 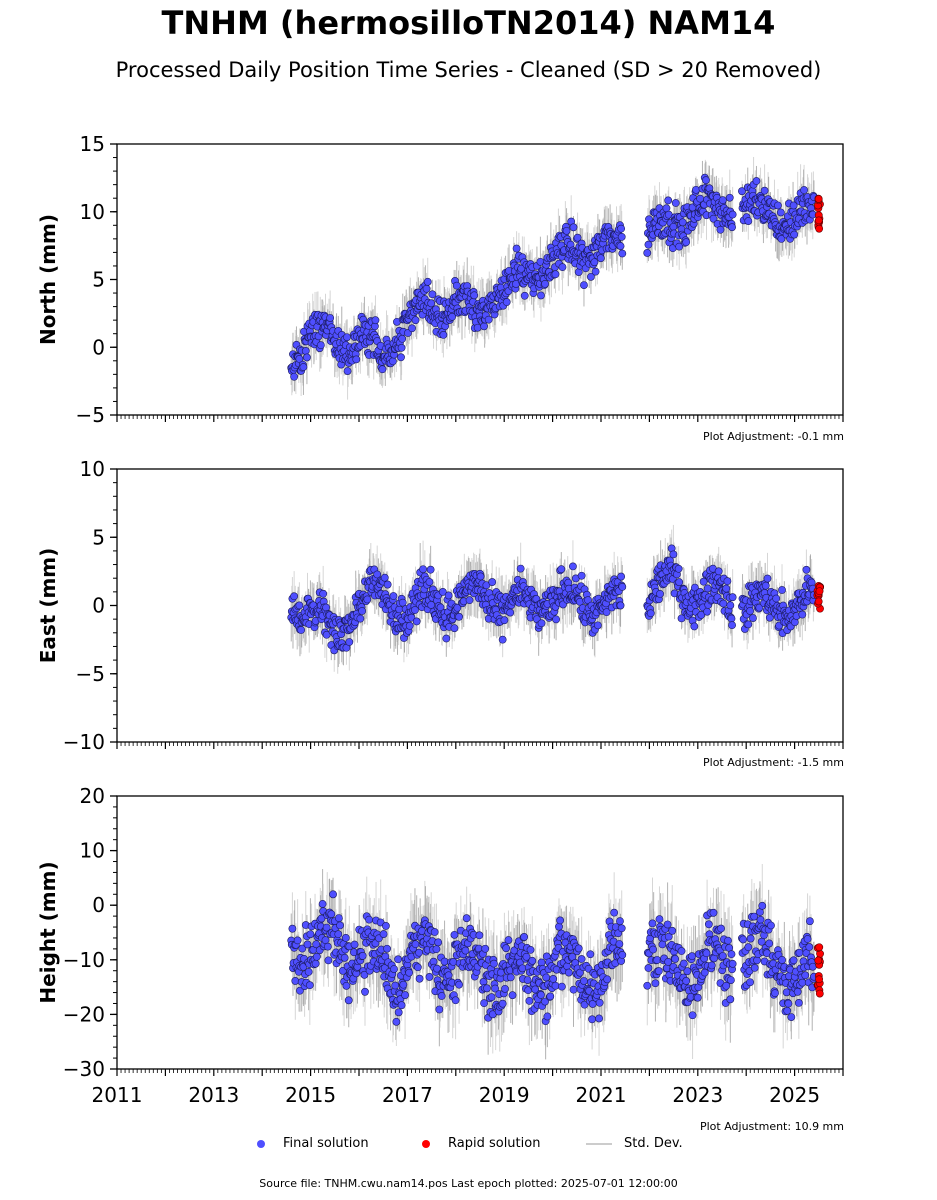 What do you see at coordinates (84, 742) in the screenshot?
I see `y-tick-label: −10` at bounding box center [84, 742].